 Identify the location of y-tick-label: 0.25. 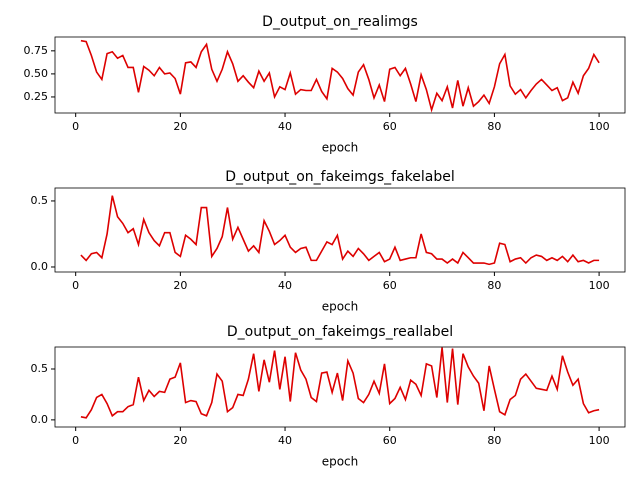
(36, 96).